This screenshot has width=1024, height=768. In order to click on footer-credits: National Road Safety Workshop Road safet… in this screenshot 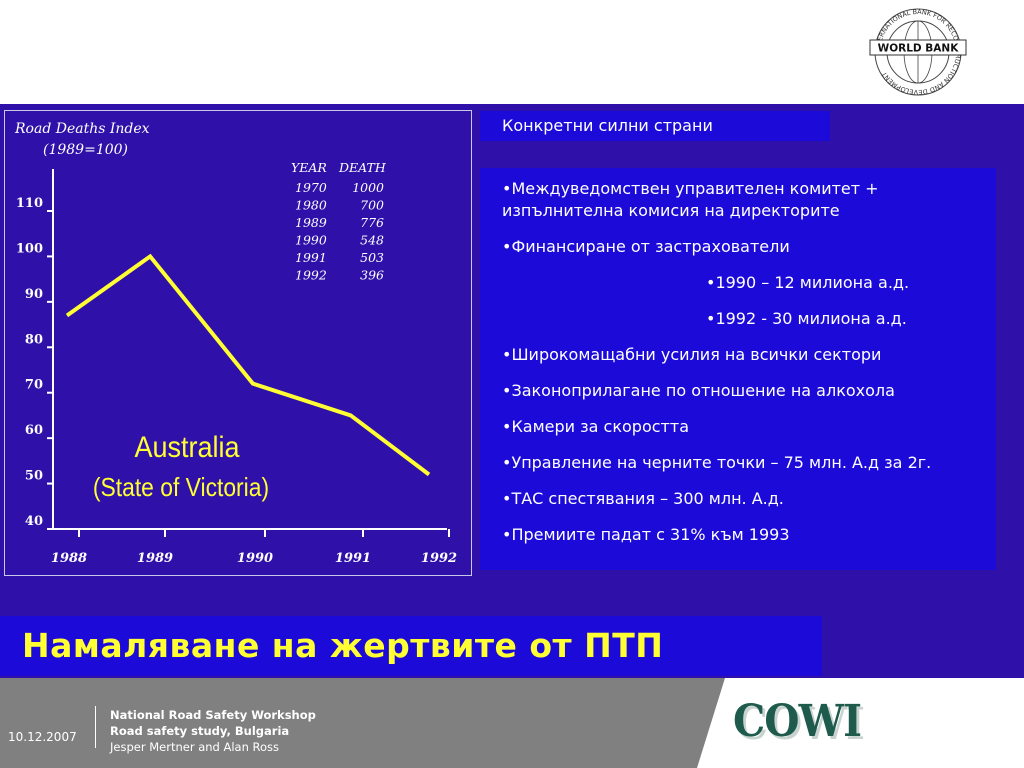, I will do `click(213, 731)`.